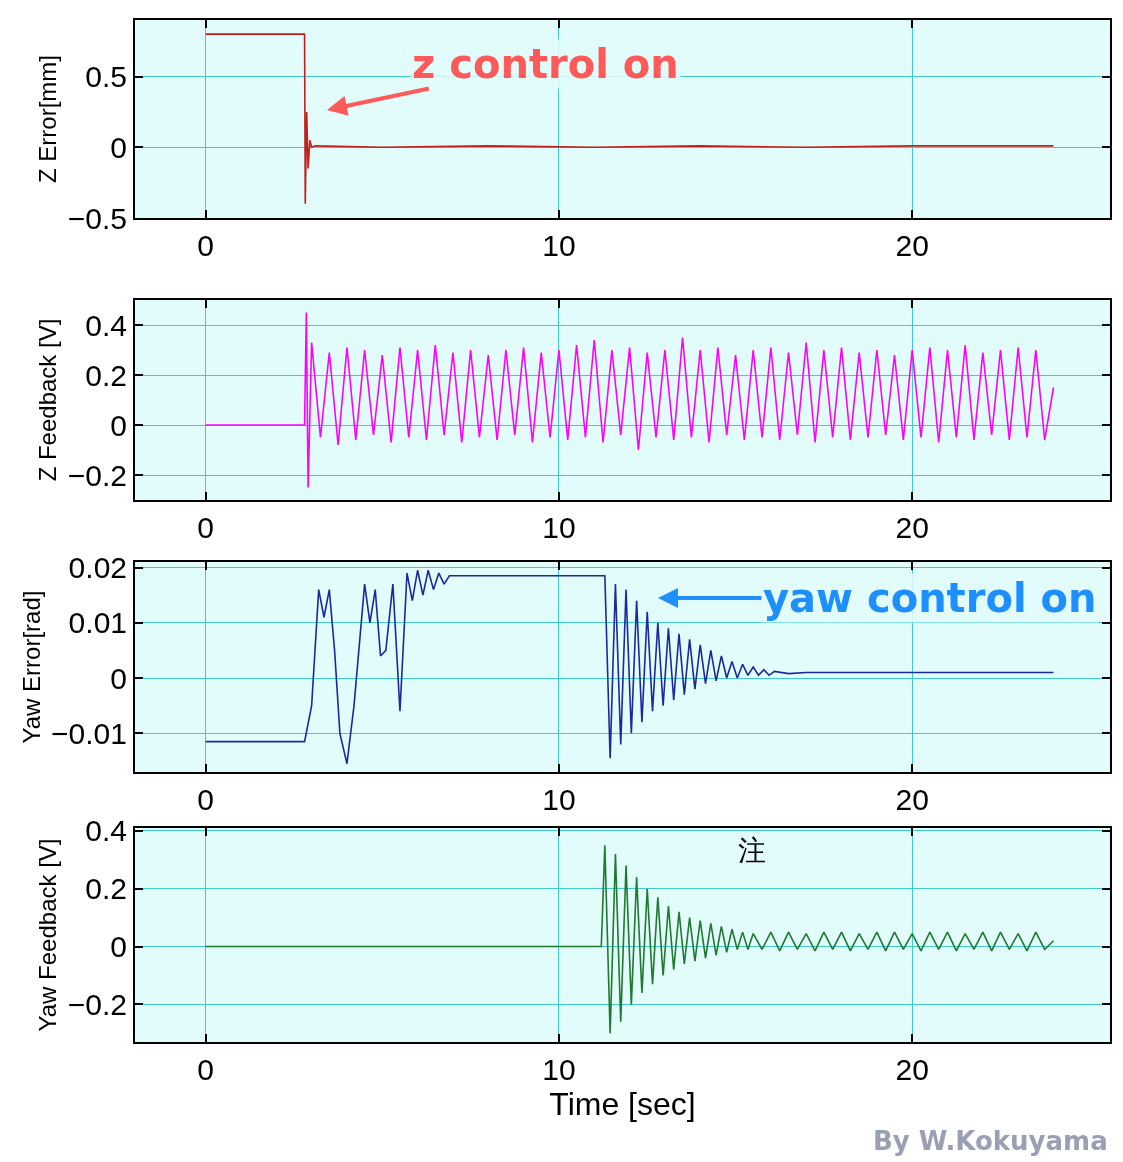 The height and width of the screenshot is (1162, 1123). What do you see at coordinates (48, 935) in the screenshot?
I see `y-axis-title: Yaw Feedback [V]` at bounding box center [48, 935].